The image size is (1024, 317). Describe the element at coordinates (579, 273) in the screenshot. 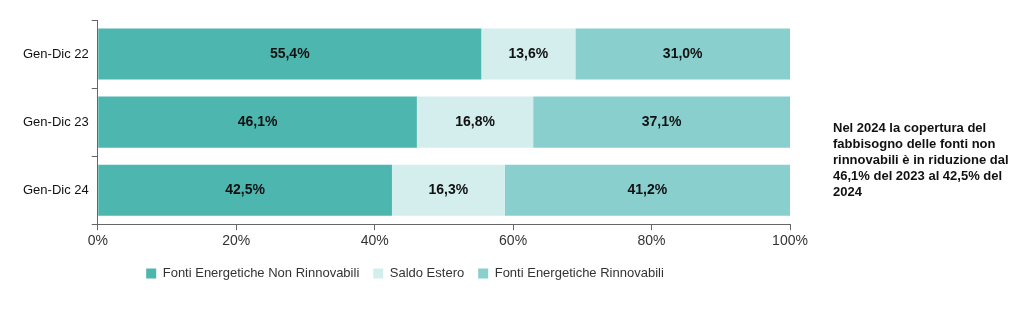

I see `legend-label: Fonti Energetiche Rinnovabili` at that location.